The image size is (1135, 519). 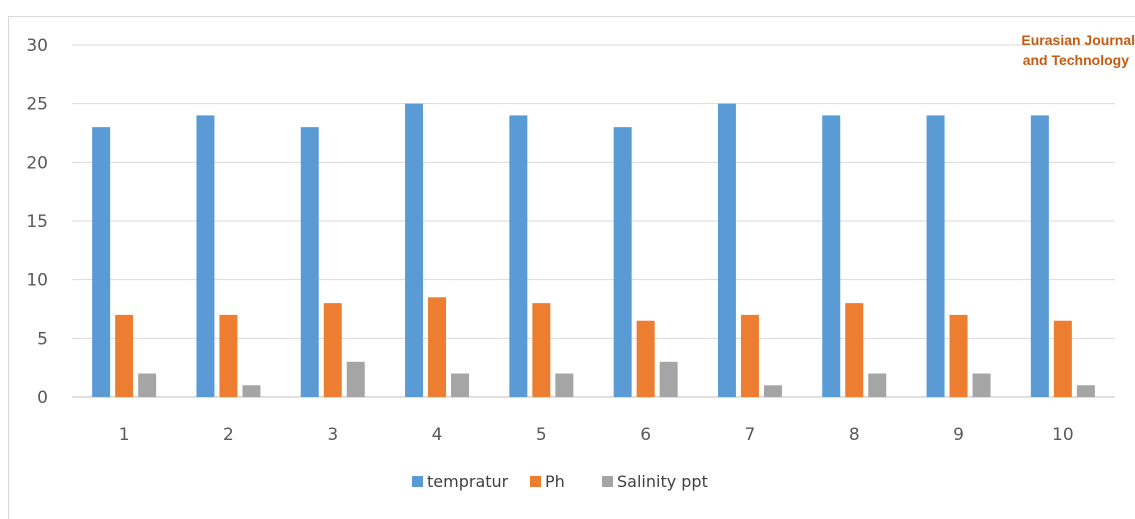 What do you see at coordinates (1063, 435) in the screenshot?
I see `x-tick-label: 10` at bounding box center [1063, 435].